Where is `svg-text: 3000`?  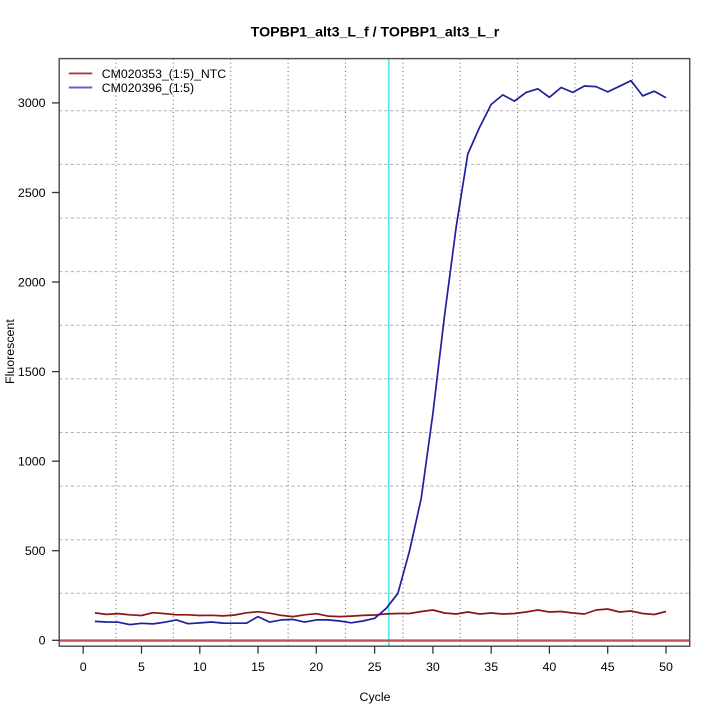 svg-text: 3000 is located at coordinates (32, 103).